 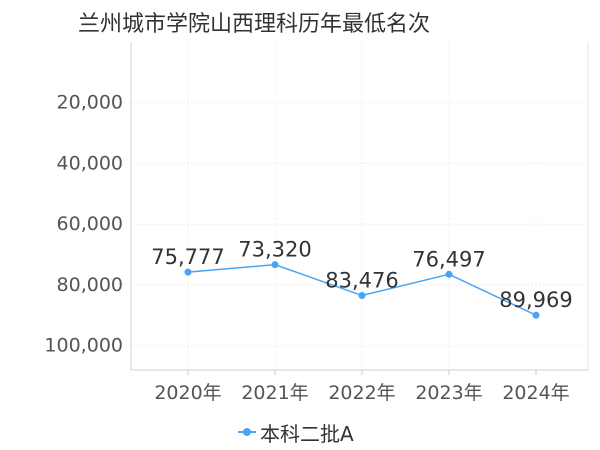 I want to click on y-tick-label: 100,000, so click(x=83, y=346).